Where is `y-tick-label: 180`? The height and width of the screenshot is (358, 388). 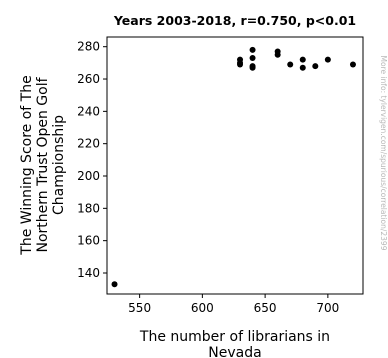
y-tick-label: 180 is located at coordinates (88, 208).